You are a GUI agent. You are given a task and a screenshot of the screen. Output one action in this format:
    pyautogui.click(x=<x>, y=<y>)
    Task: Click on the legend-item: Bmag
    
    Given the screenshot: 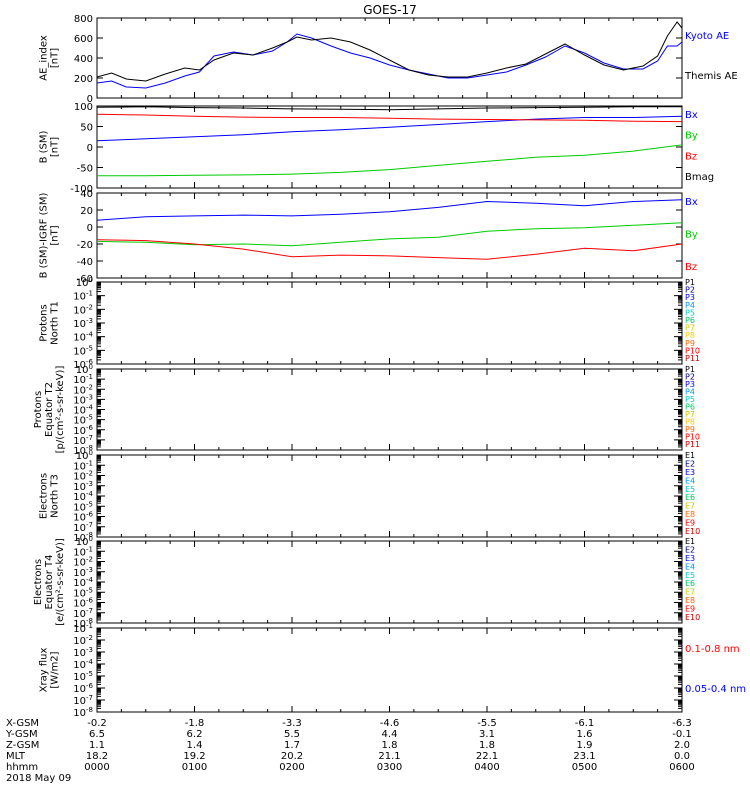 What is the action you would take?
    pyautogui.click(x=699, y=177)
    